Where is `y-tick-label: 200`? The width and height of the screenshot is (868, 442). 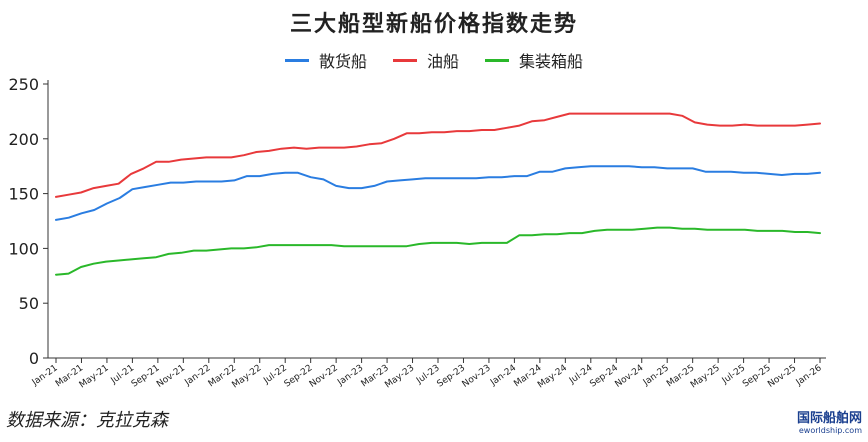
y-tick-label: 200 is located at coordinates (23, 139).